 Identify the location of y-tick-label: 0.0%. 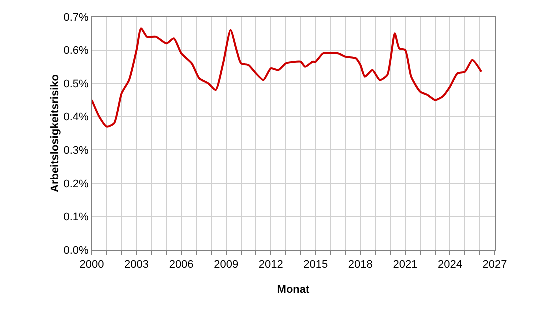
(77, 250).